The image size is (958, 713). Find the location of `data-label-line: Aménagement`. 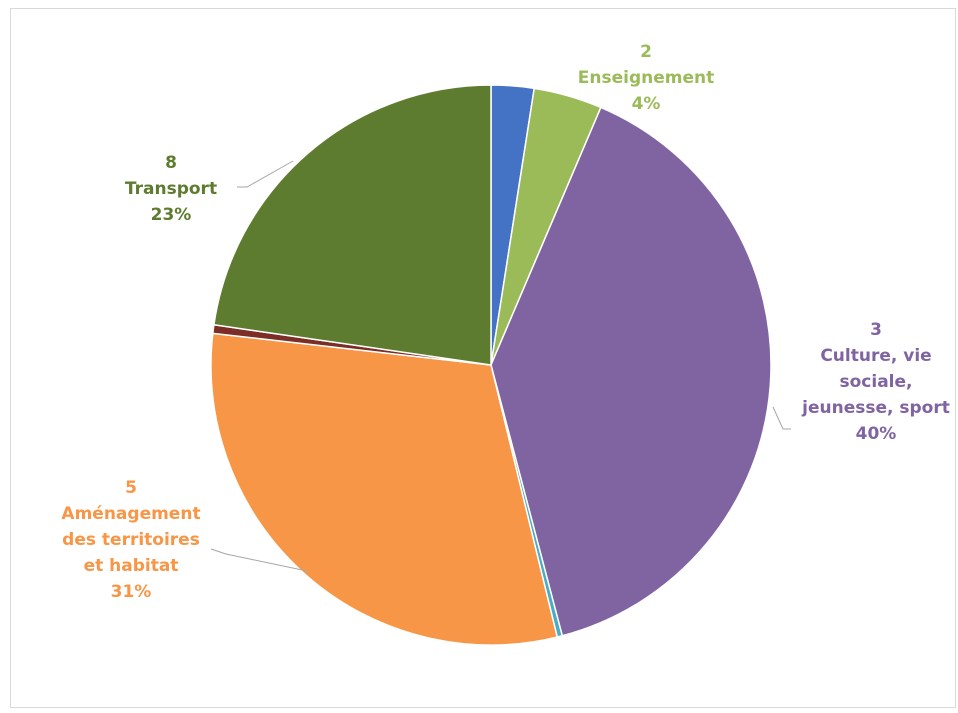

data-label-line: Aménagement is located at coordinates (130, 514).